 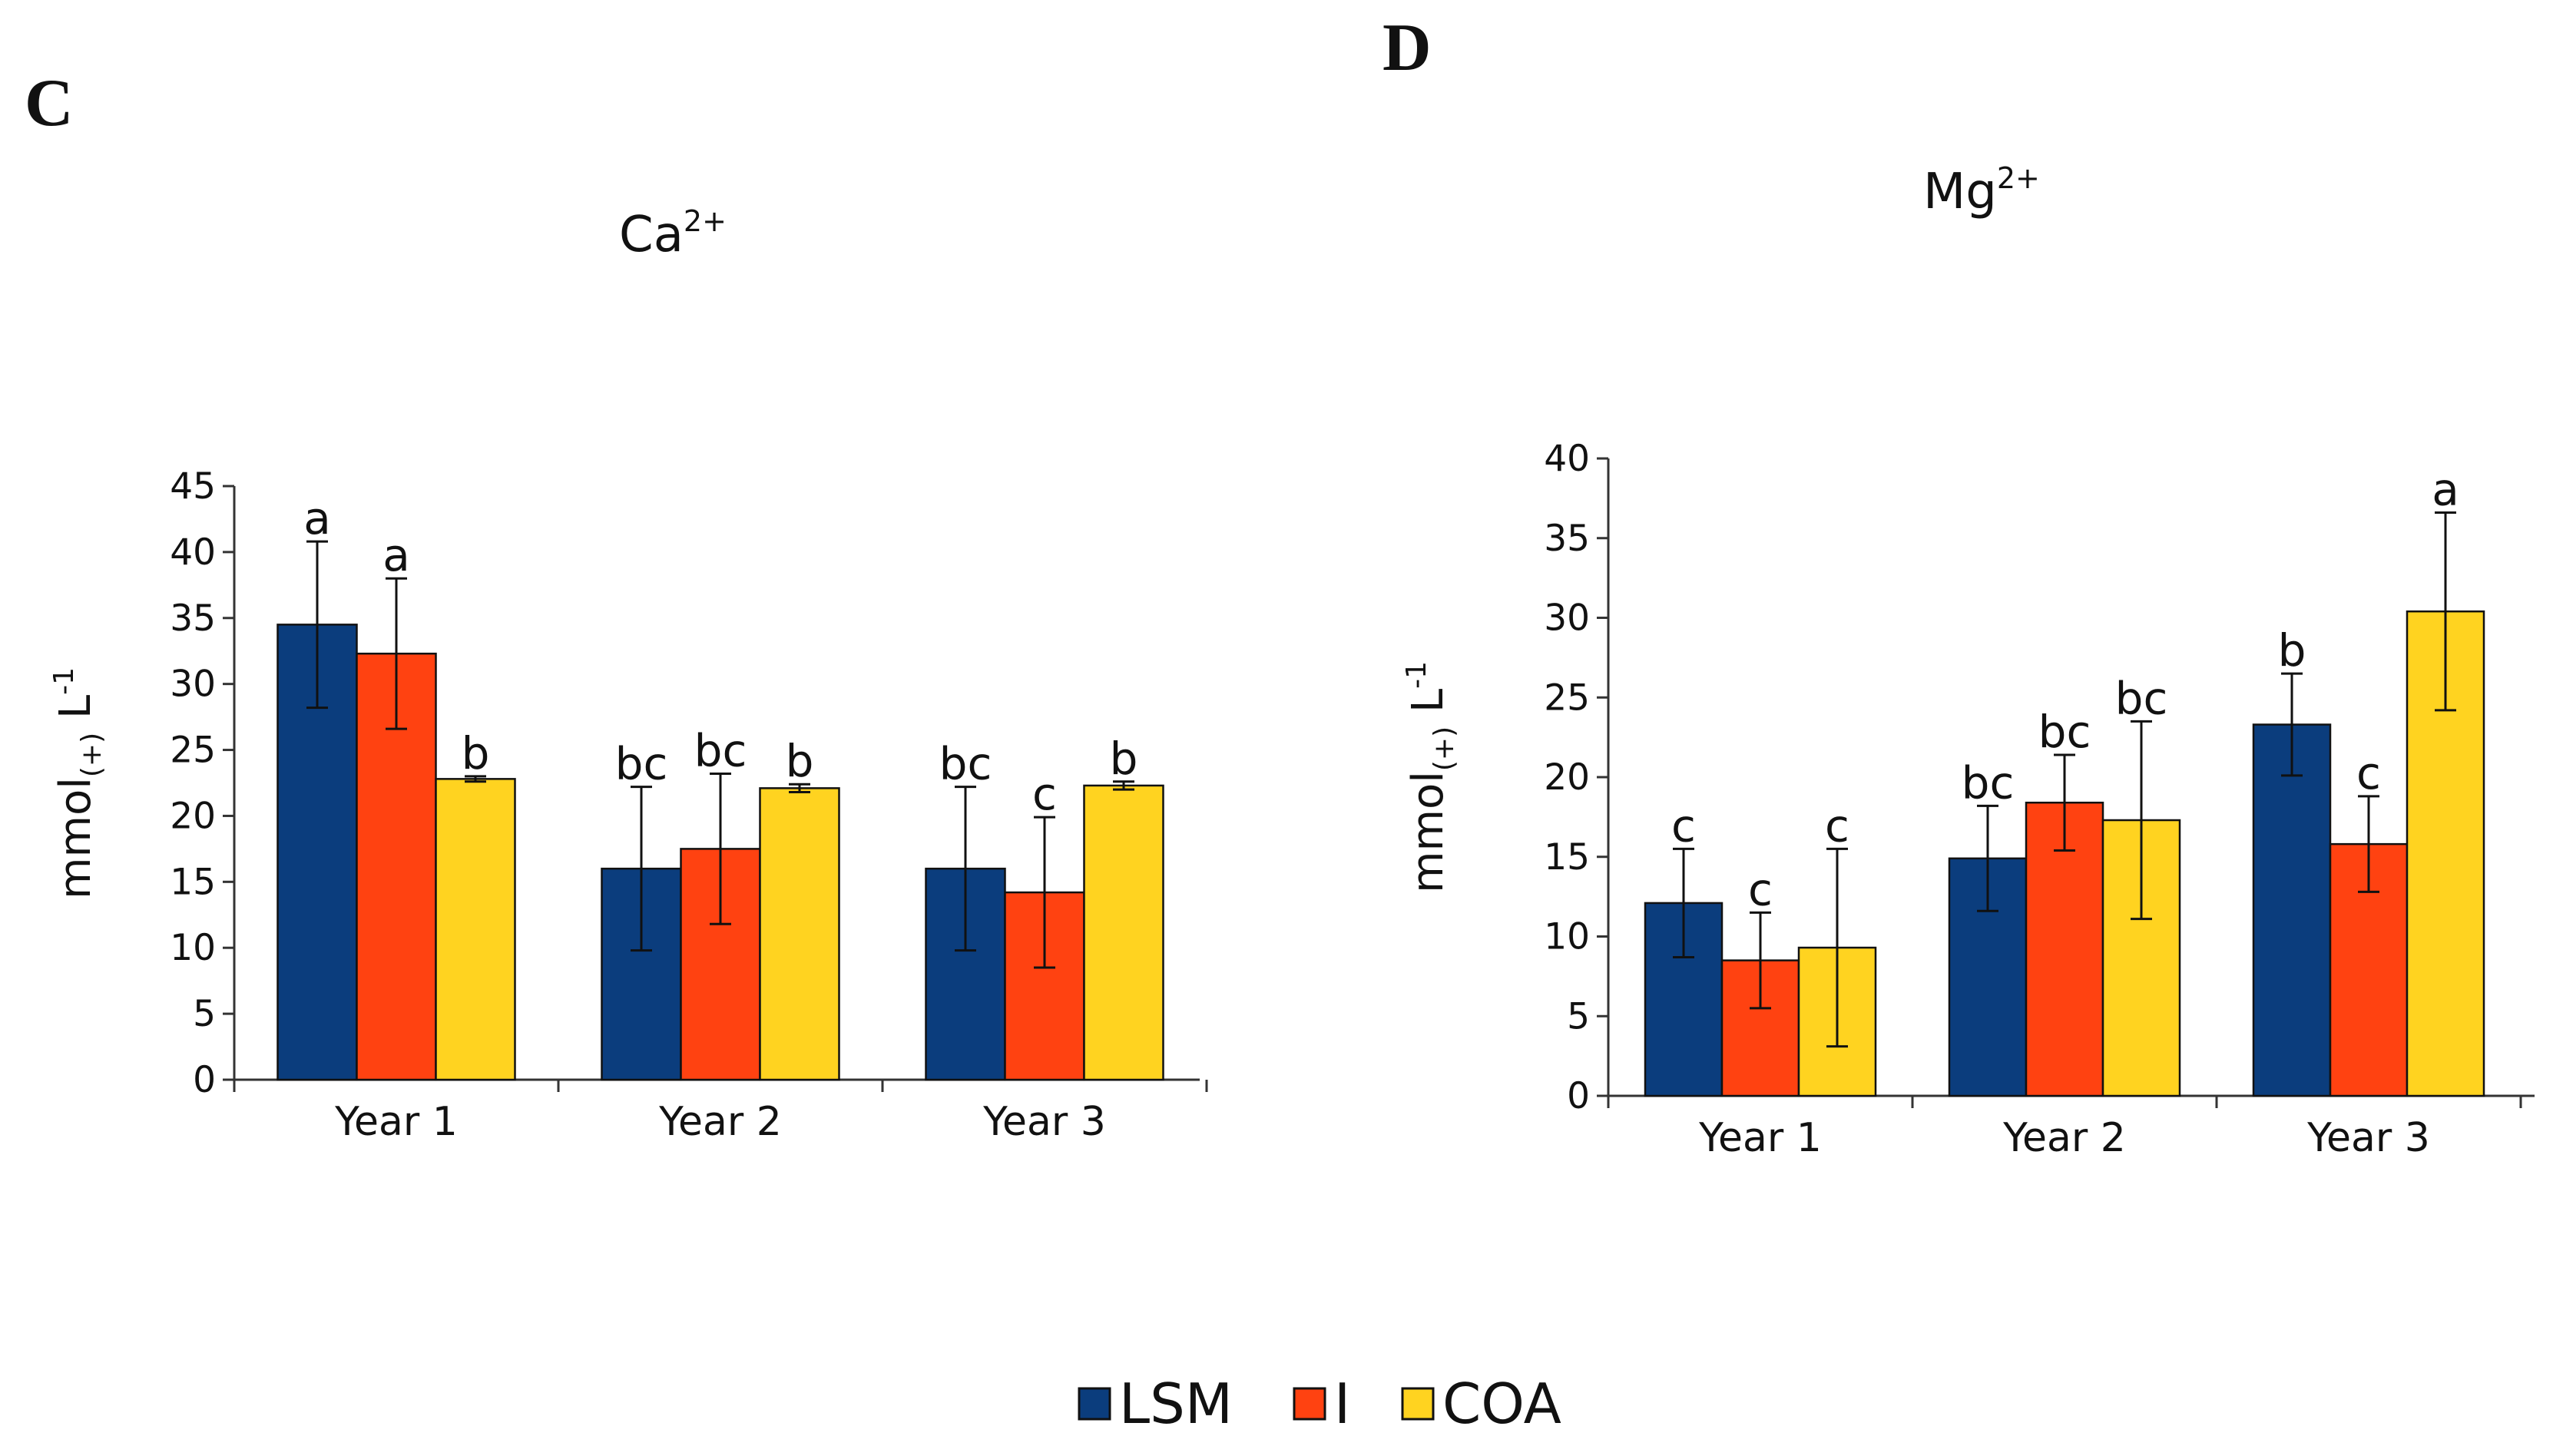 What do you see at coordinates (193, 552) in the screenshot?
I see `y-tick-label-c: 40` at bounding box center [193, 552].